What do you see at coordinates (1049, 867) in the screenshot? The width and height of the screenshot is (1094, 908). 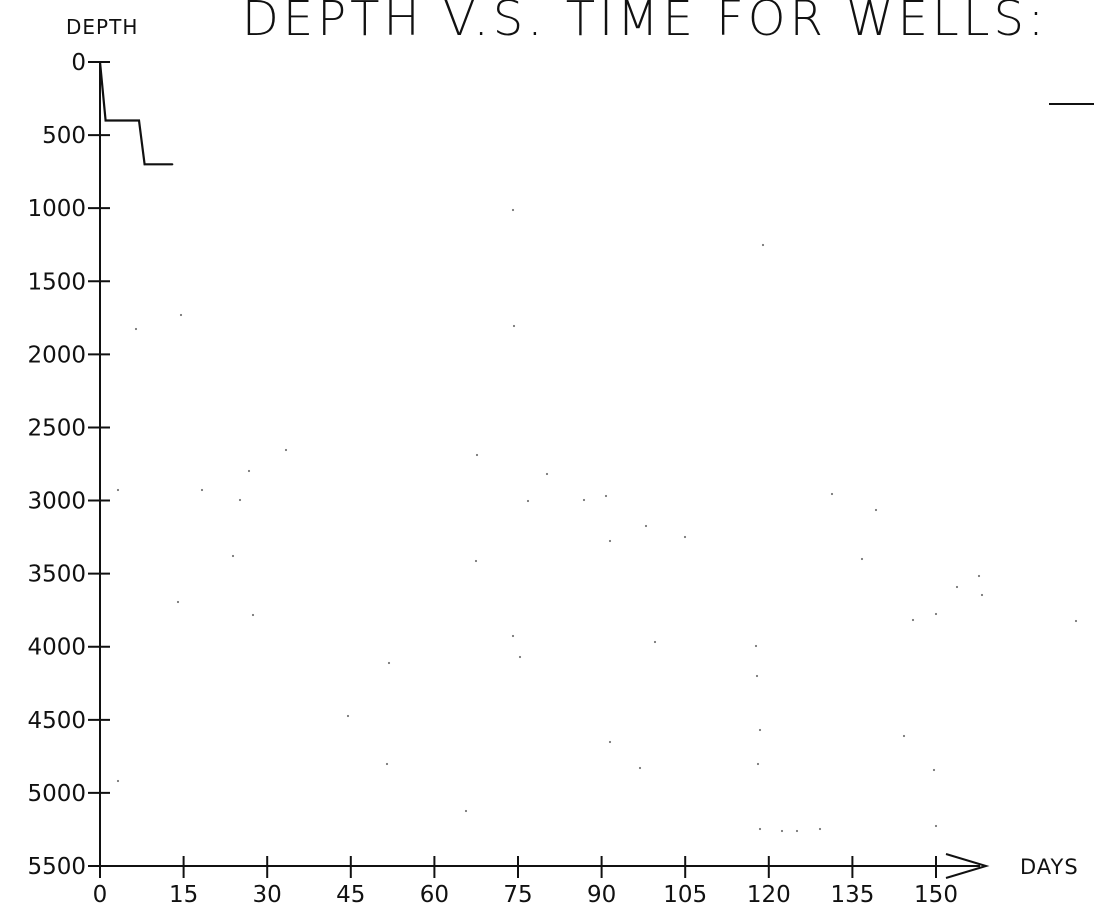 I see `x-axis-label: DAYS` at bounding box center [1049, 867].